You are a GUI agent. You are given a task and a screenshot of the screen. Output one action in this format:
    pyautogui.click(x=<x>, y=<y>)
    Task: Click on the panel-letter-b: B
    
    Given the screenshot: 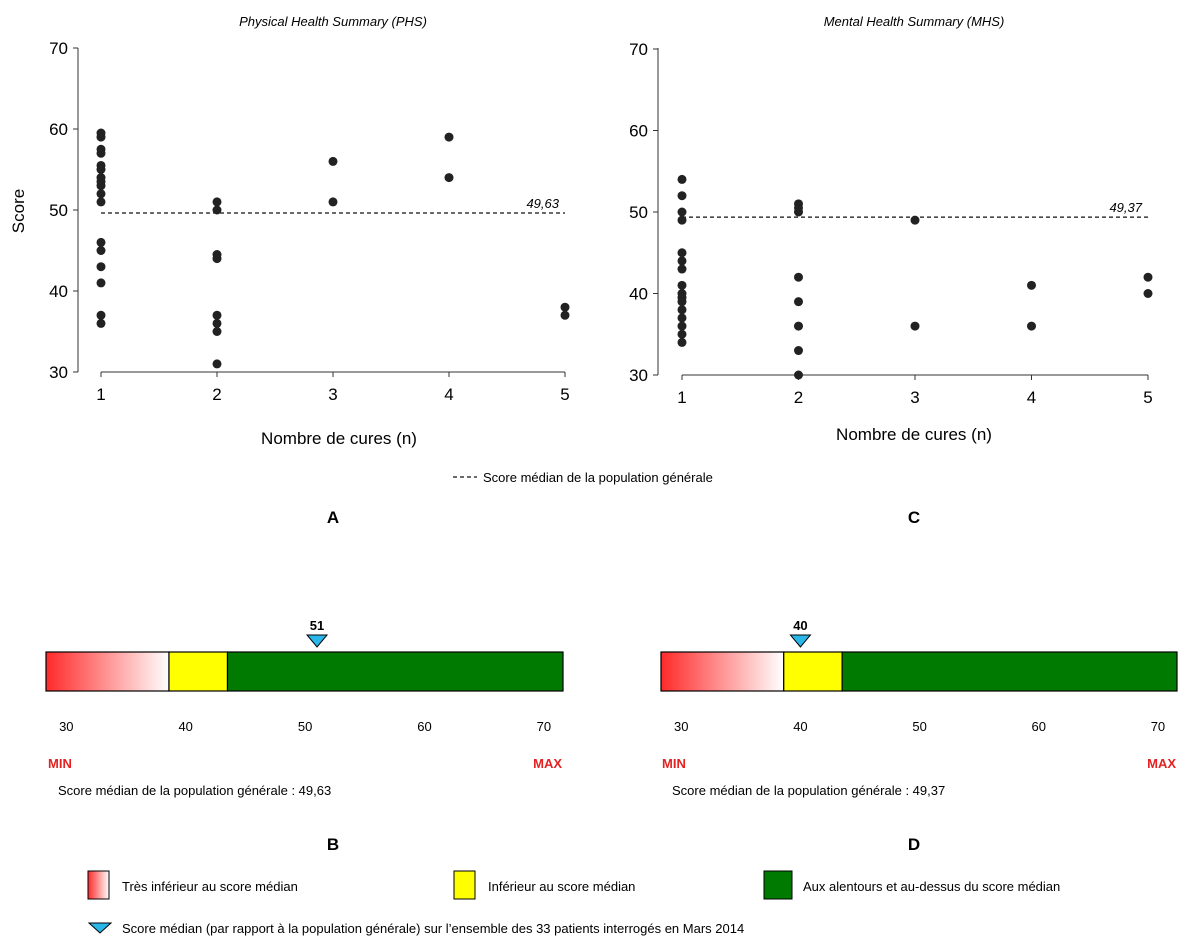 What is the action you would take?
    pyautogui.click(x=333, y=844)
    